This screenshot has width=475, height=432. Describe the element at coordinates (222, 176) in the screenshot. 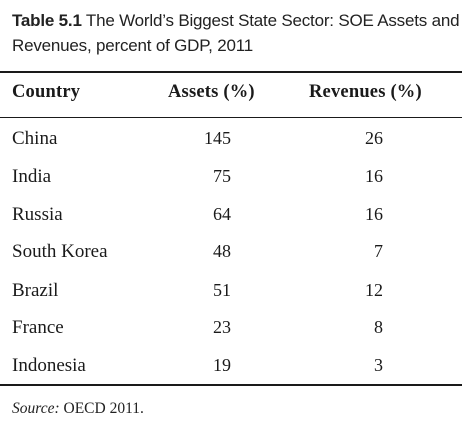

I see `cell-assets: 75` at that location.